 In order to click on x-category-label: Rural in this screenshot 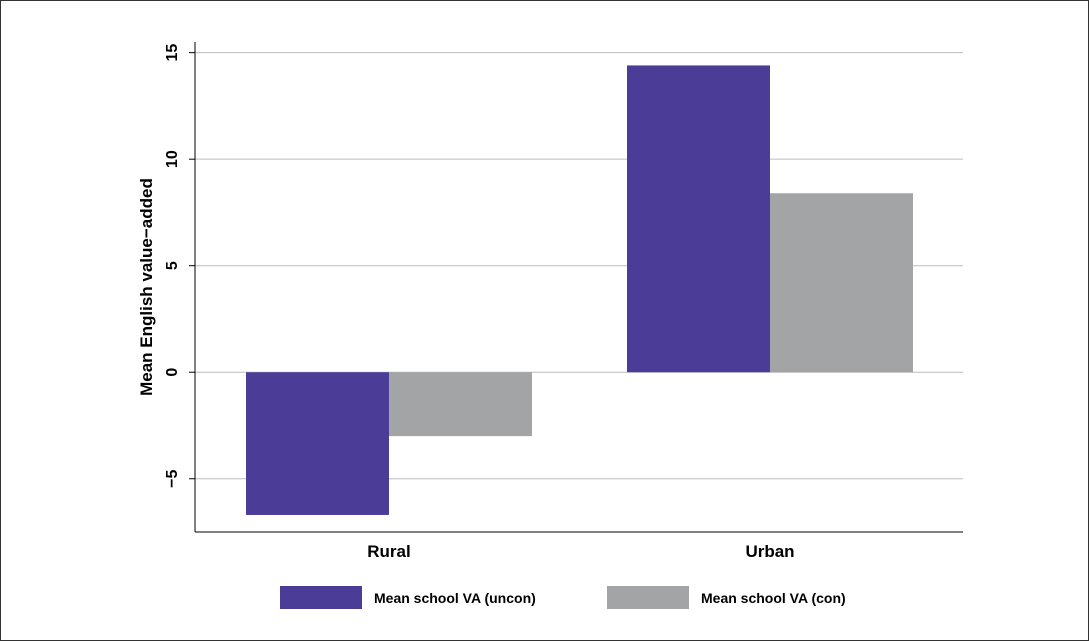, I will do `click(388, 551)`.